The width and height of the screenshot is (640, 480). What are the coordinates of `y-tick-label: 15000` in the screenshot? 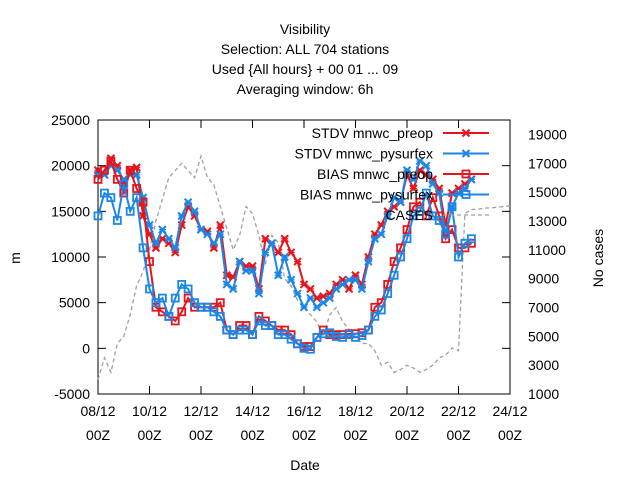 It's located at (70, 211).